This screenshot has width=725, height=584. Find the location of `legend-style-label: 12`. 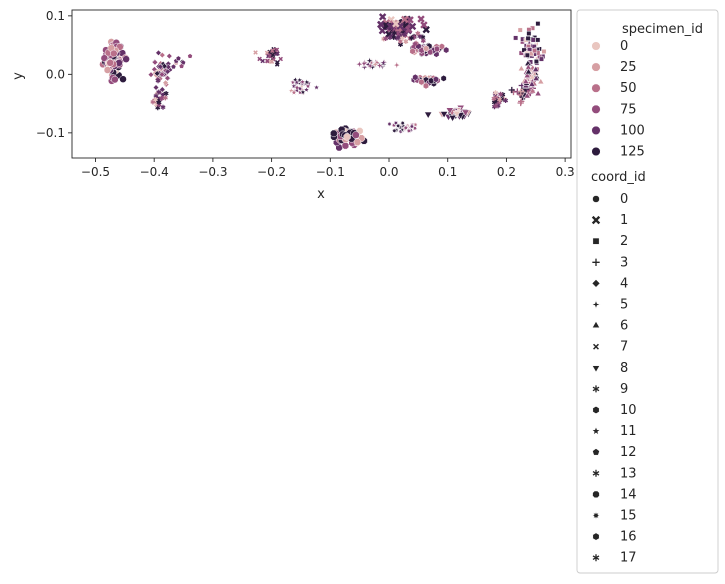

legend-style-label: 12 is located at coordinates (628, 452).